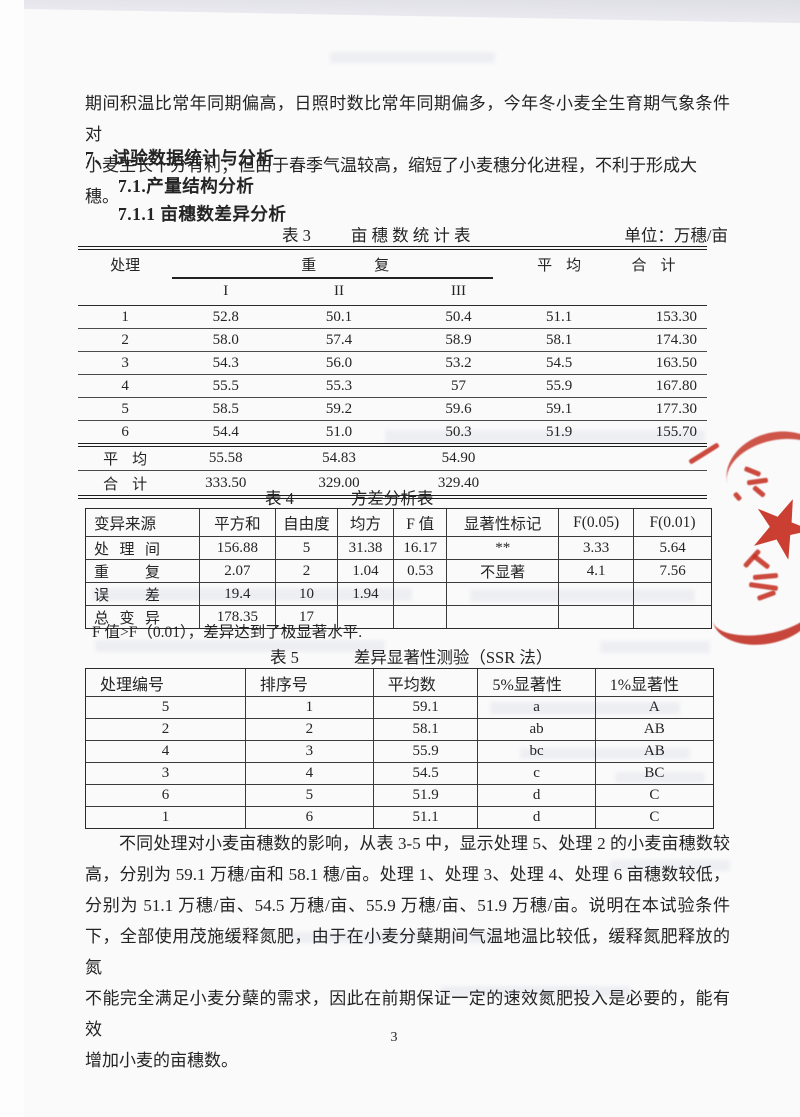 This screenshot has width=800, height=1117. Describe the element at coordinates (458, 316) in the screenshot. I see `cell-rep3: 50.4` at that location.